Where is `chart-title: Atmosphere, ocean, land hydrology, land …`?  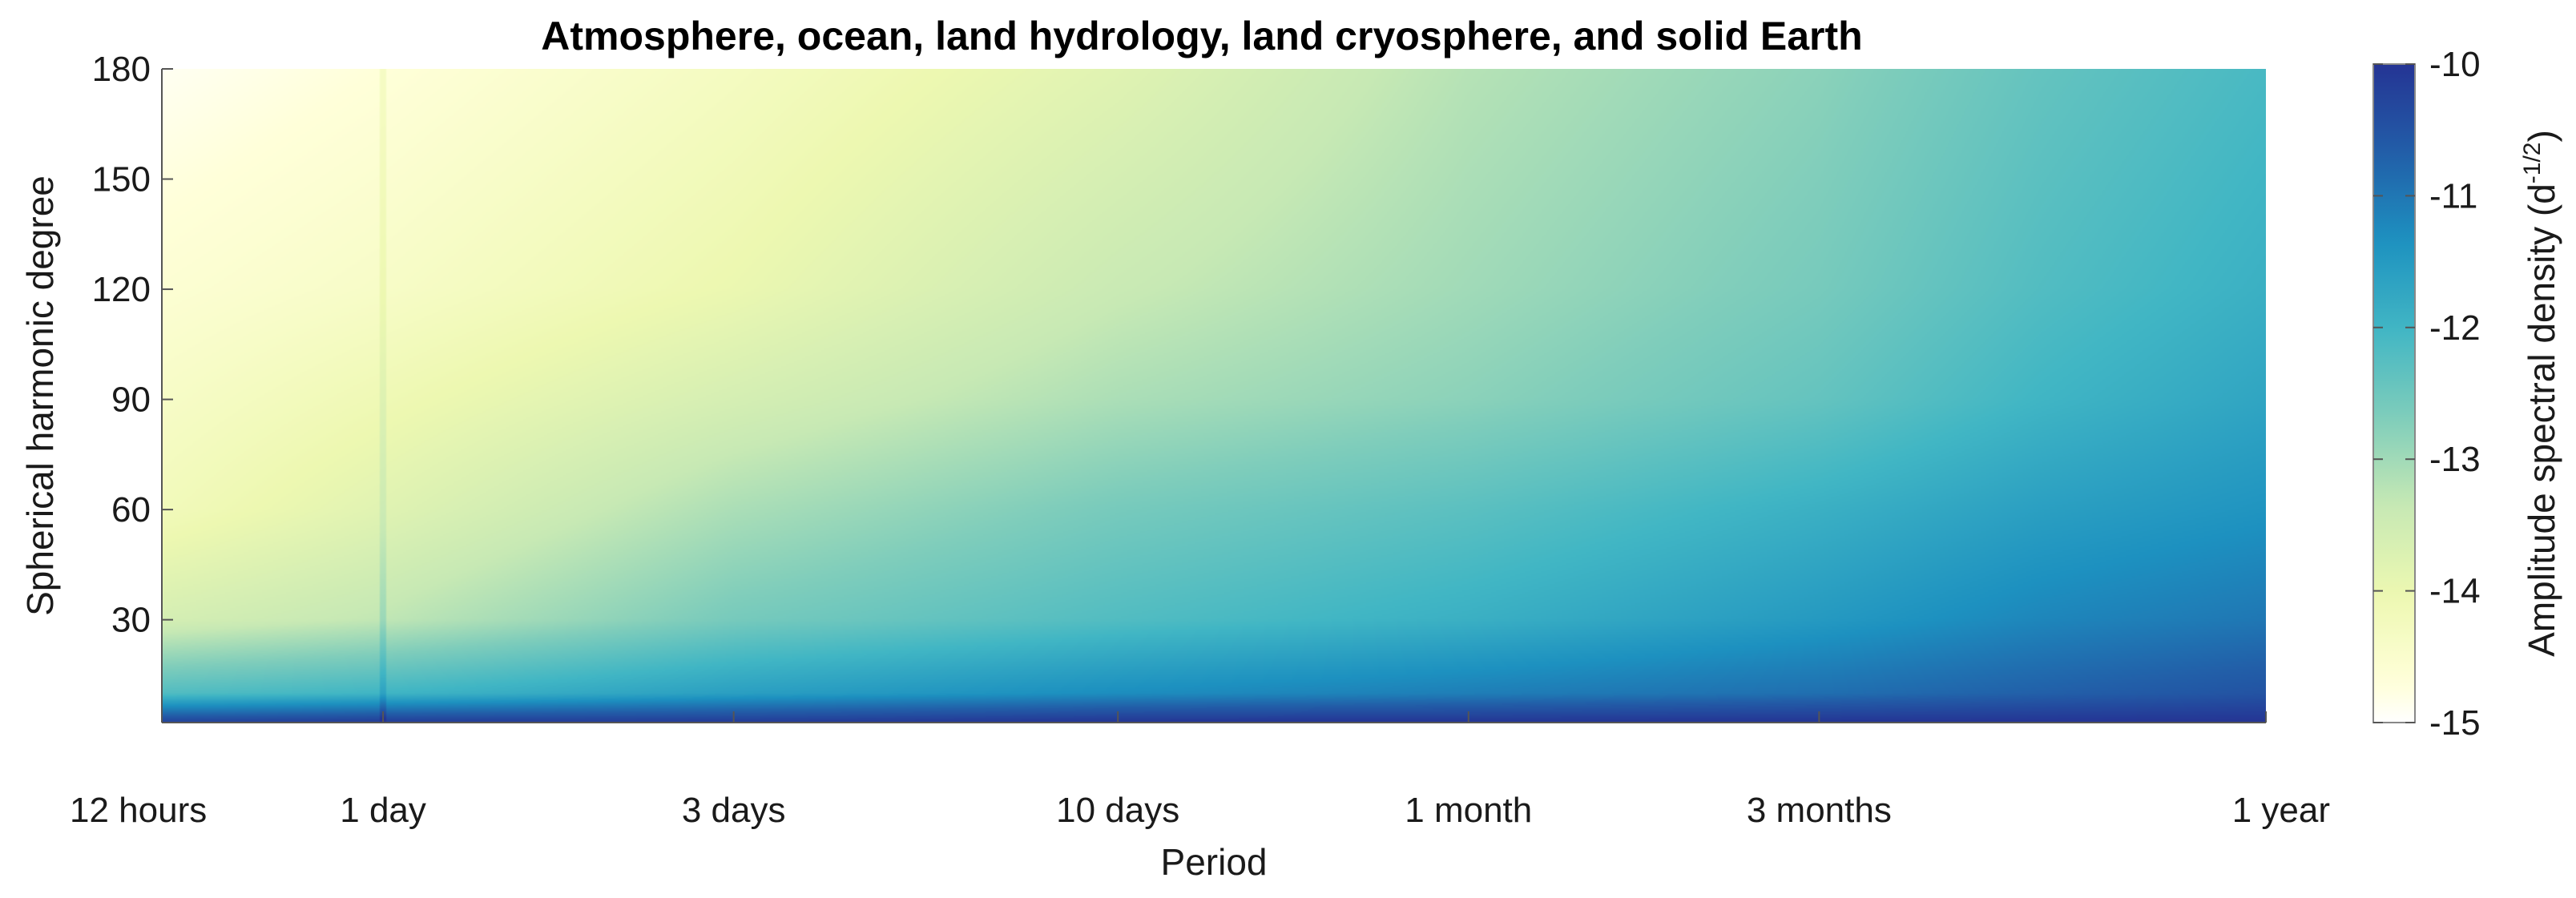 chart-title: Atmosphere, ocean, land hydrology, land … is located at coordinates (1201, 36).